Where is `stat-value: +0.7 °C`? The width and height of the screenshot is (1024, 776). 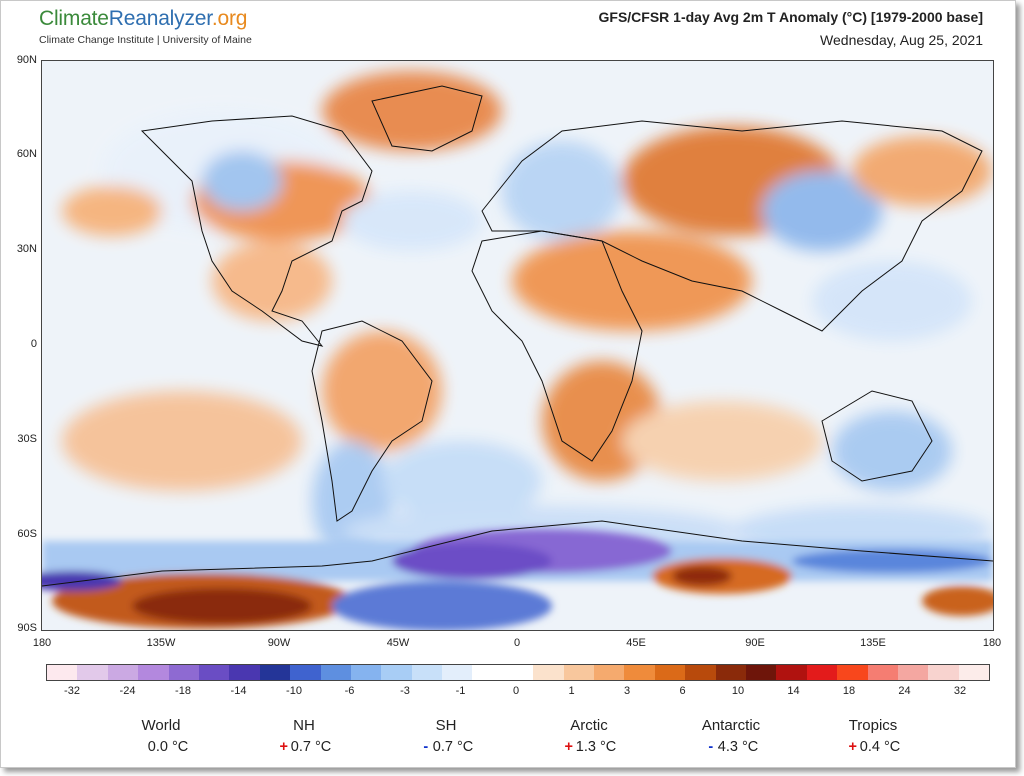 stat-value: +0.7 °C is located at coordinates (304, 747).